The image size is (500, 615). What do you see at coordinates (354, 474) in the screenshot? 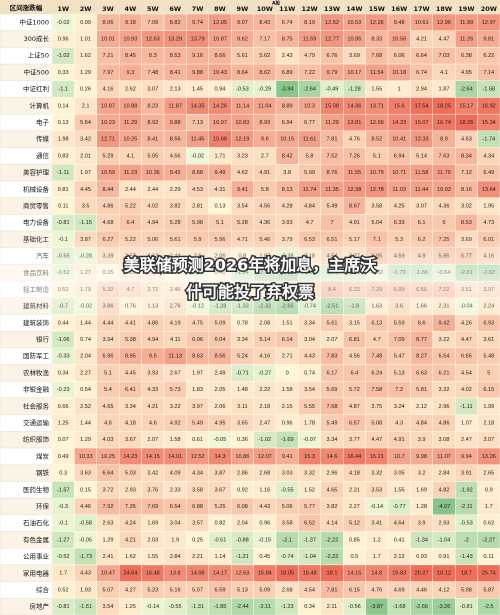
I see `cell-value: 4.18` at bounding box center [354, 474].